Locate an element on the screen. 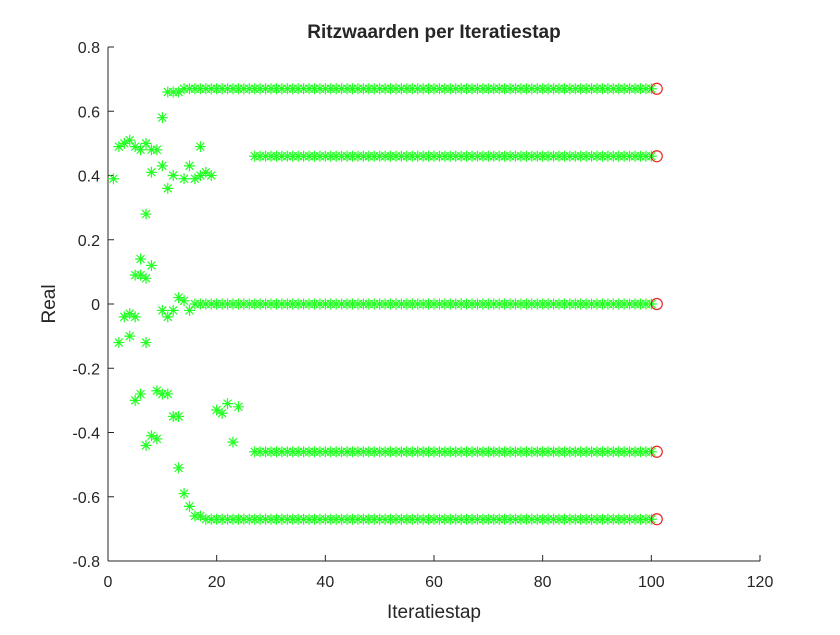 The height and width of the screenshot is (635, 840). y-tick-label: 0.4 is located at coordinates (89, 177).